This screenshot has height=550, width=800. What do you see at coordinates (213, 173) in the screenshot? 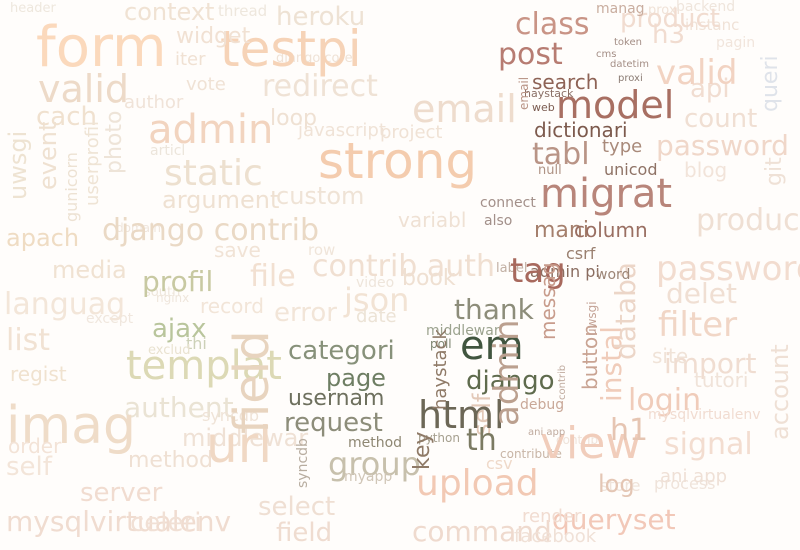
I see `word: static` at bounding box center [213, 173].